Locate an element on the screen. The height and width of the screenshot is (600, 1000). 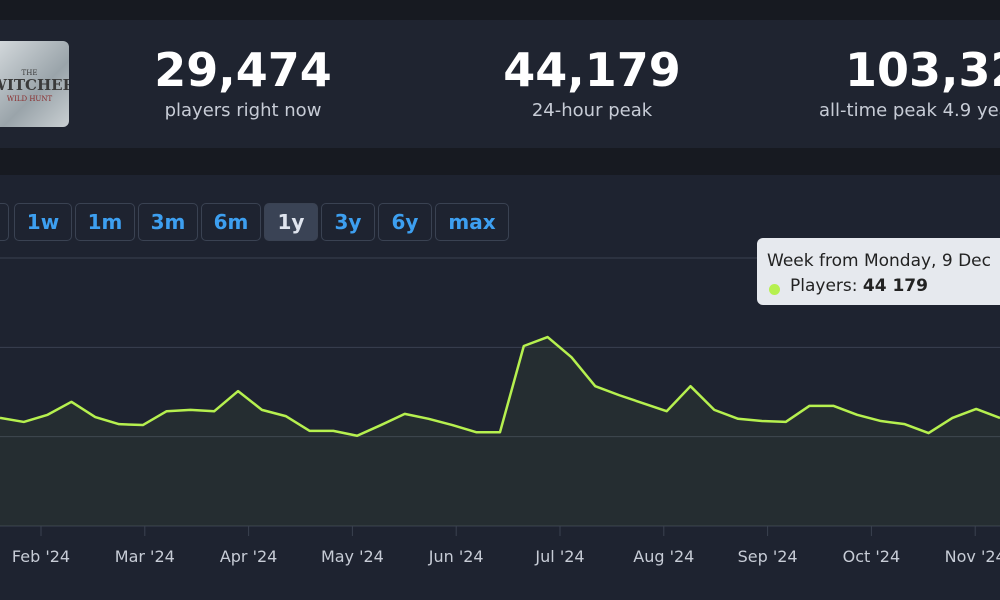
stat-value: 103,32 is located at coordinates (922, 70).